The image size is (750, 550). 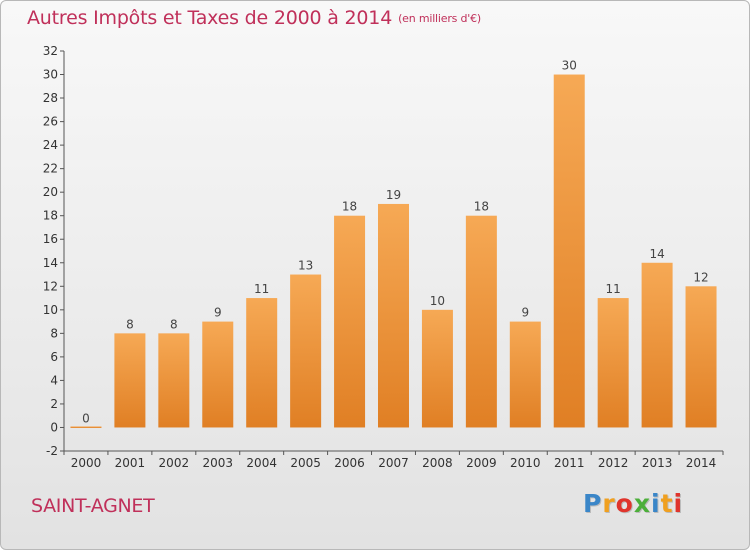 What do you see at coordinates (50, 239) in the screenshot?
I see `y-tick-label: 16` at bounding box center [50, 239].